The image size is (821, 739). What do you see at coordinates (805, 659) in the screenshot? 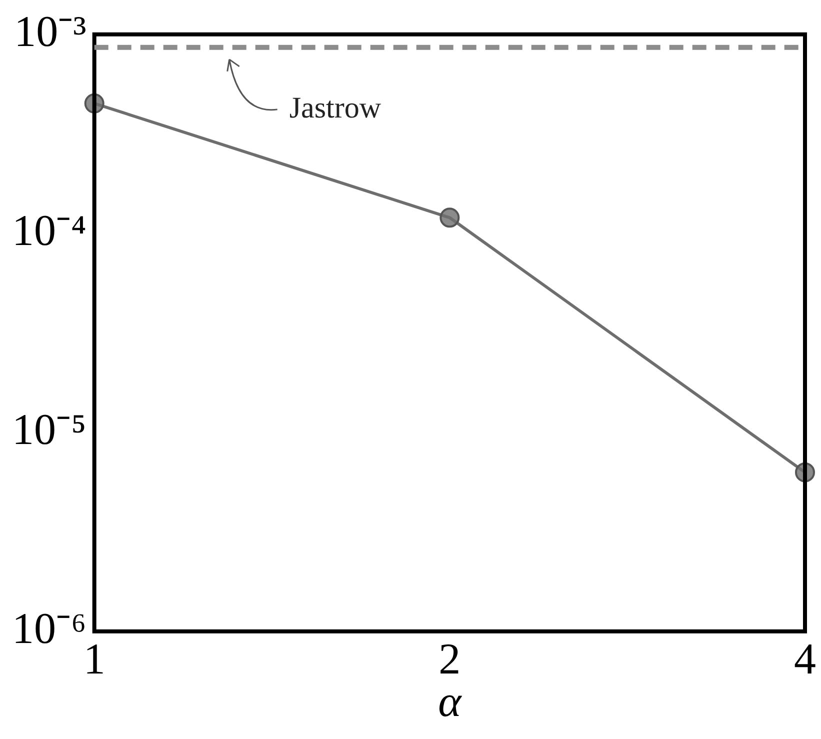
I see `x-tick-label: 4` at bounding box center [805, 659].